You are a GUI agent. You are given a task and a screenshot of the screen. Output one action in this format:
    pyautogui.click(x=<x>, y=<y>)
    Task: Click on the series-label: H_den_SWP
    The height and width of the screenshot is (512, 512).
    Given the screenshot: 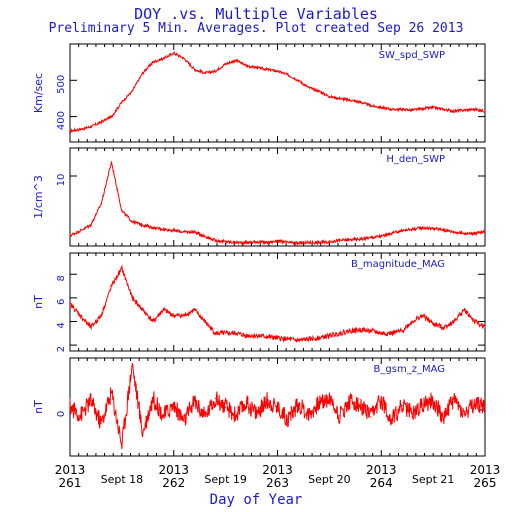 What is the action you would take?
    pyautogui.click(x=415, y=159)
    